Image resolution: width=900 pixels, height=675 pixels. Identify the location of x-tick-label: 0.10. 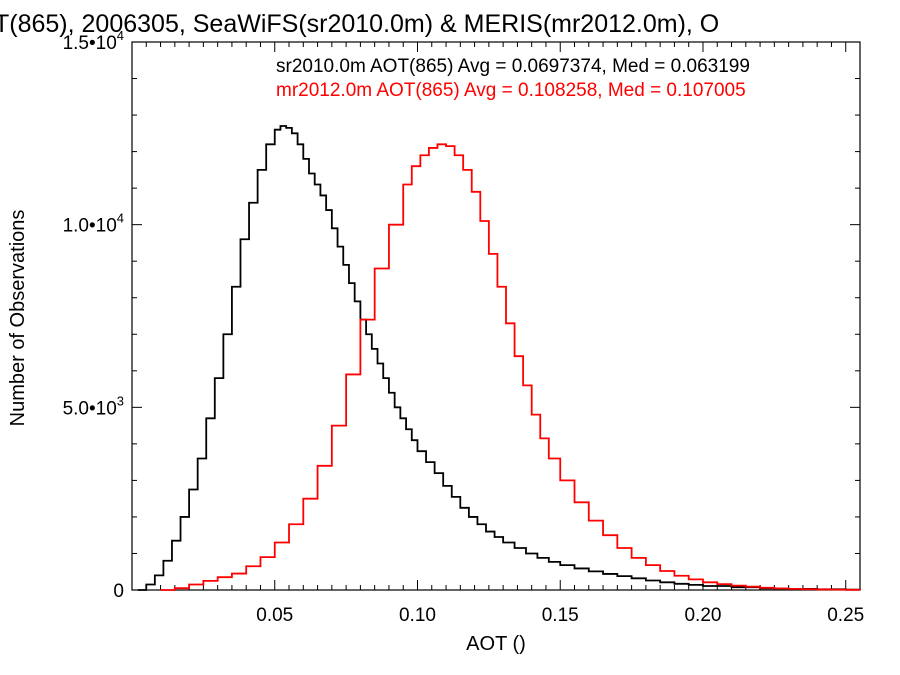
(417, 615).